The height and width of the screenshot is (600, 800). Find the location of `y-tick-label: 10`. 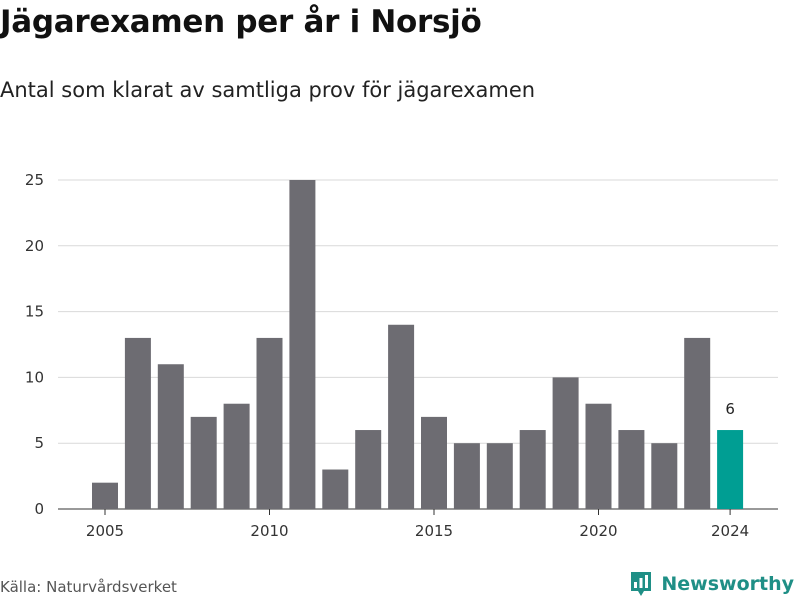

y-tick-label: 10 is located at coordinates (34, 377).